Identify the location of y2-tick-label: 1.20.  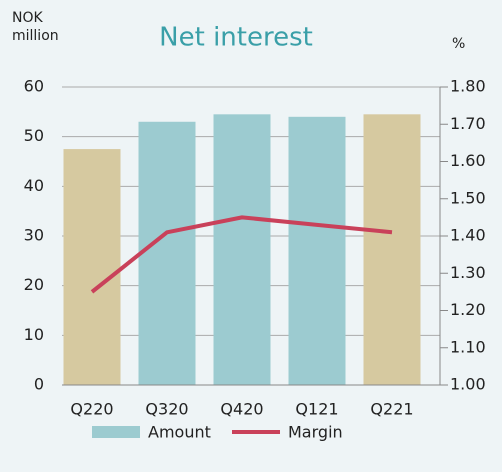
(468, 309).